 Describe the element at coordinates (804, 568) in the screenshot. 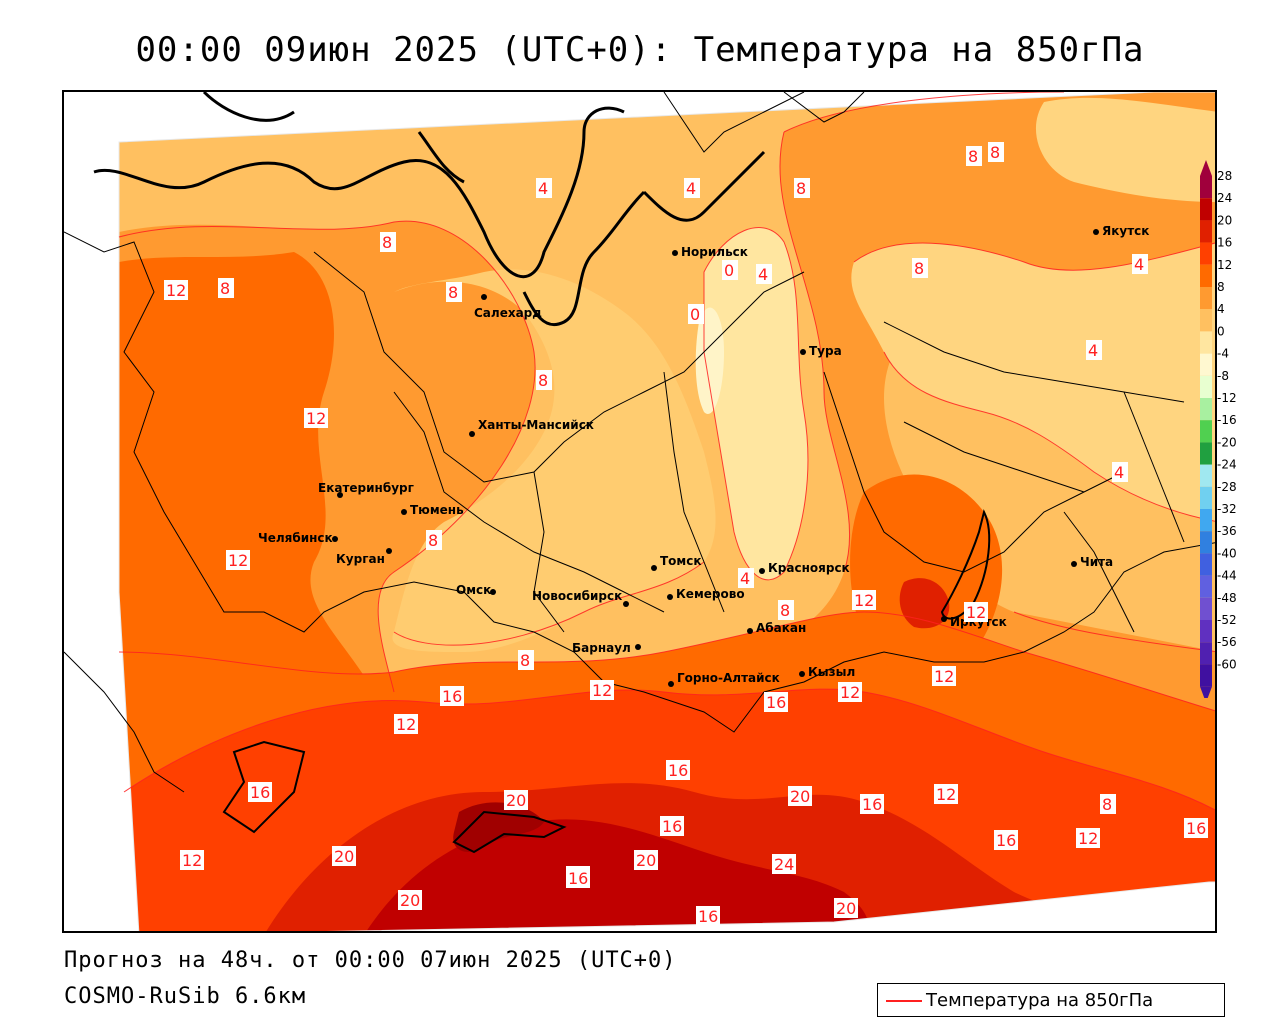

I see `city-krasnoyarsk: Красноярск` at that location.